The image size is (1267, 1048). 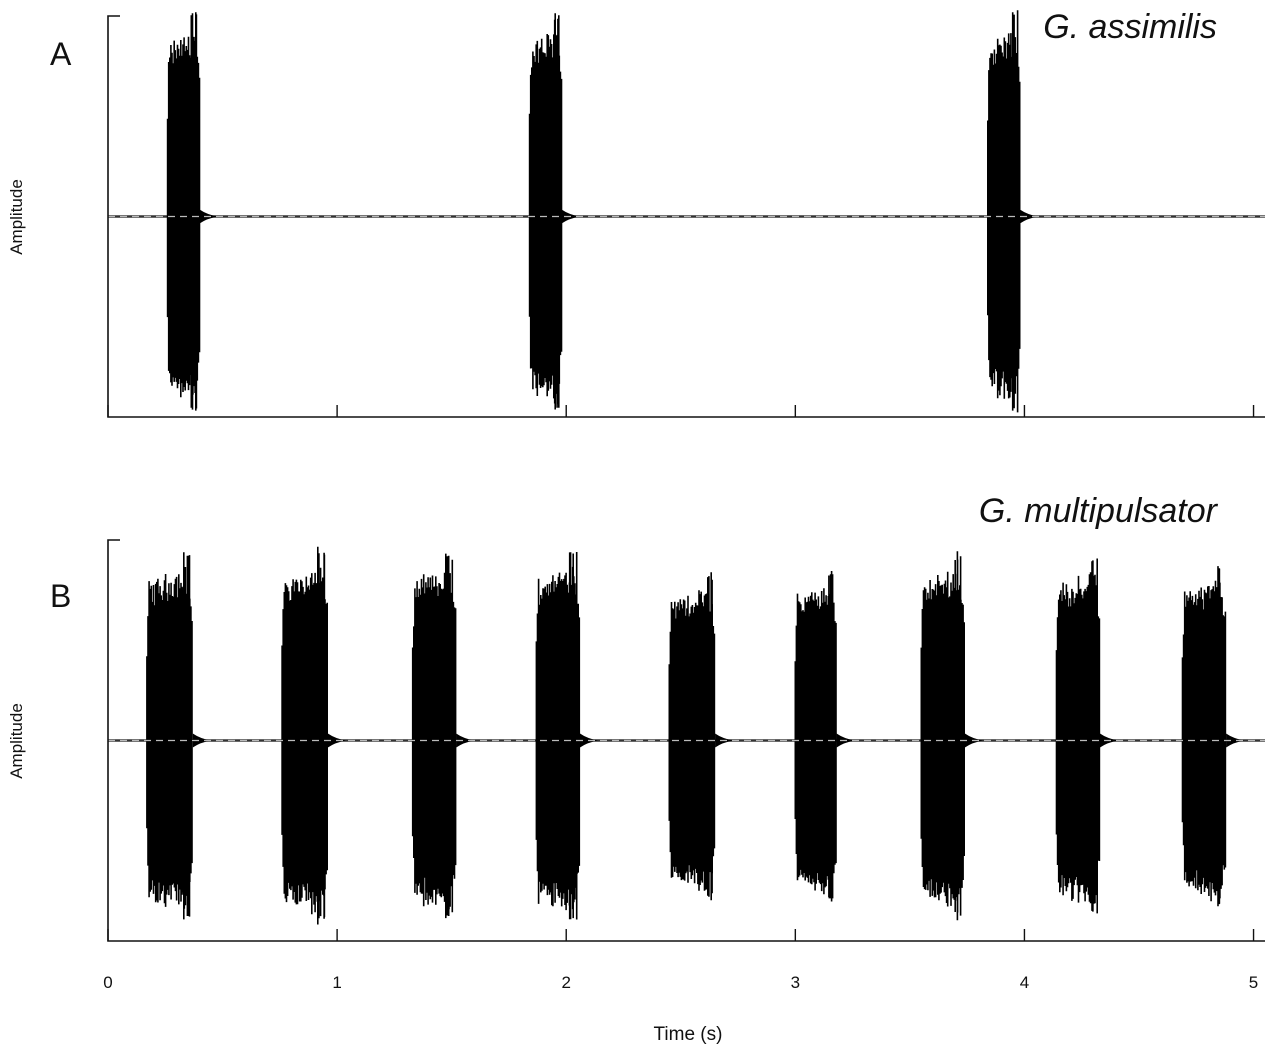 I want to click on x-tick-label: 2, so click(x=565, y=982).